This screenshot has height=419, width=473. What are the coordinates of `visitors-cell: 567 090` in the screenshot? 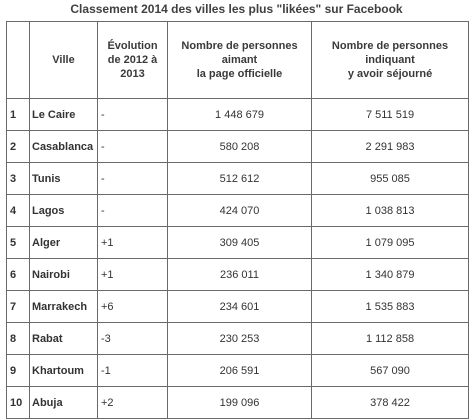 It's located at (390, 370).